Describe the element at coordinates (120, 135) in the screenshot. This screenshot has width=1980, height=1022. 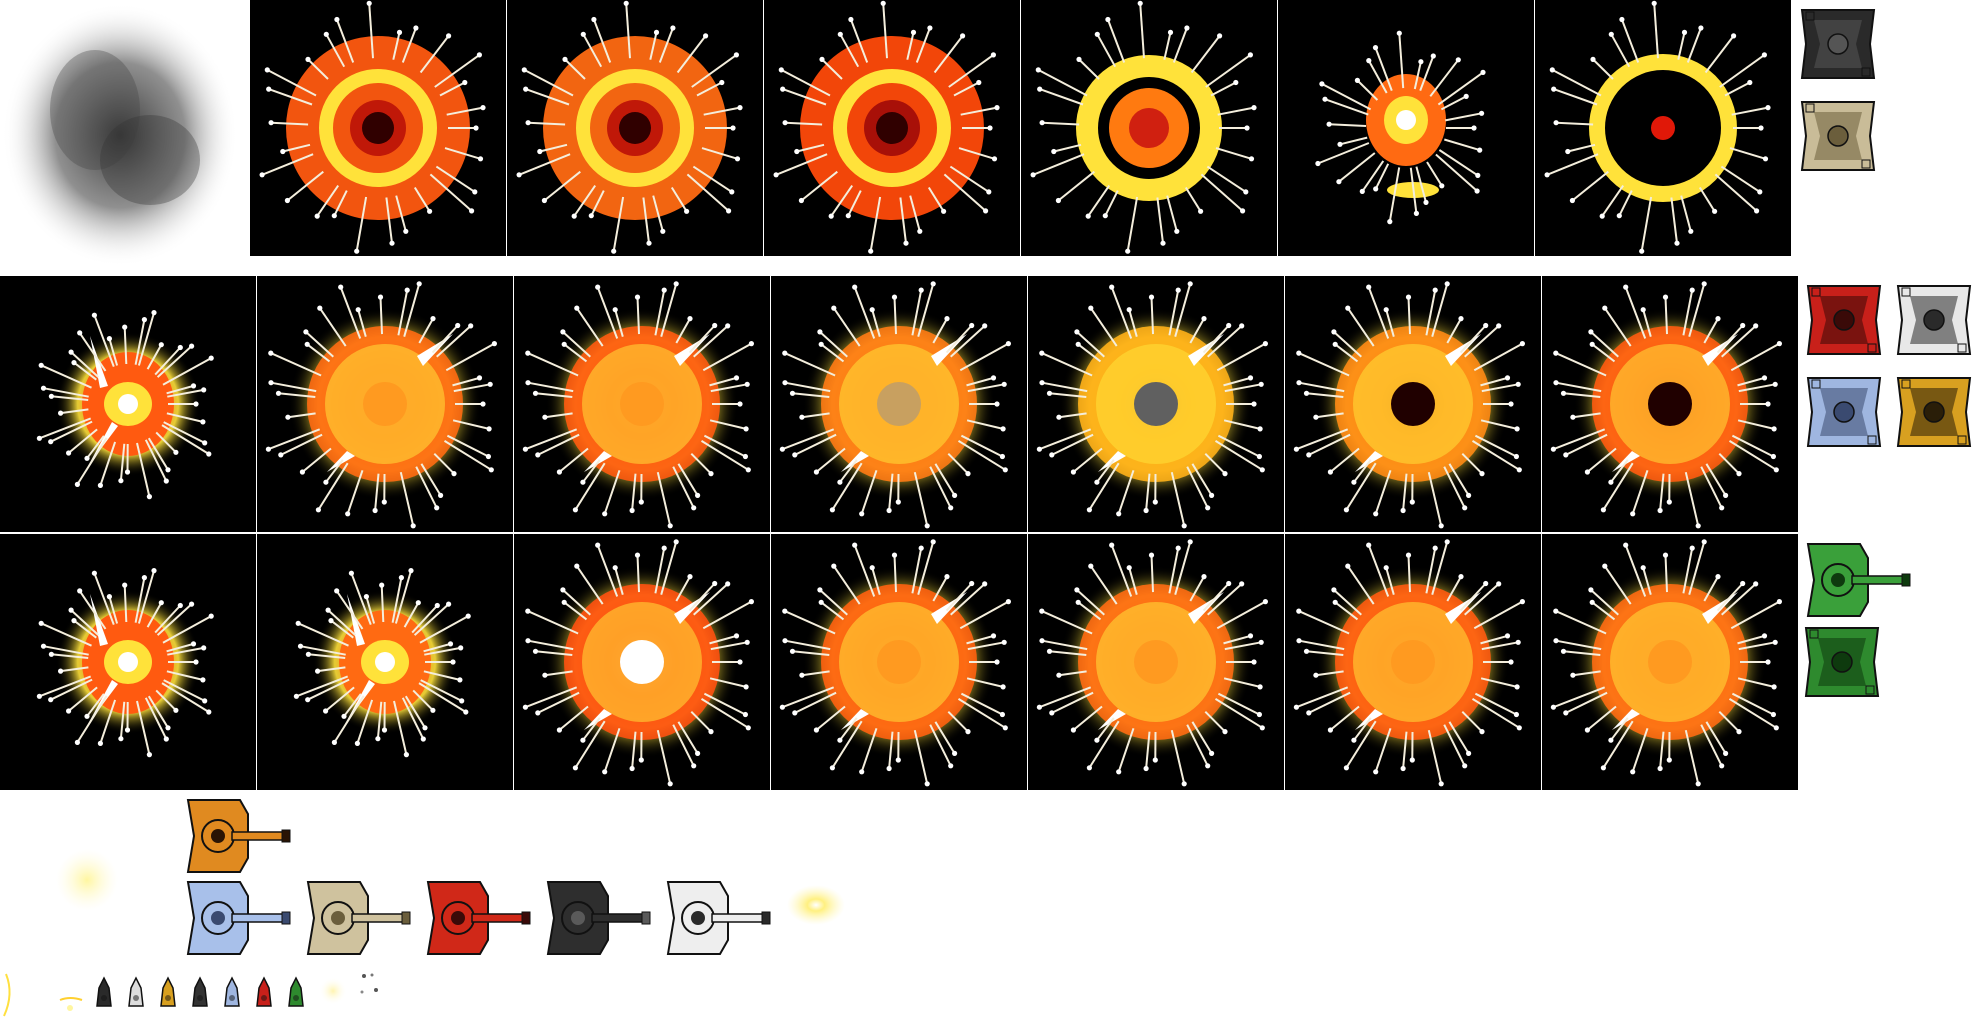
I see `smoke-cloud-icon` at that location.